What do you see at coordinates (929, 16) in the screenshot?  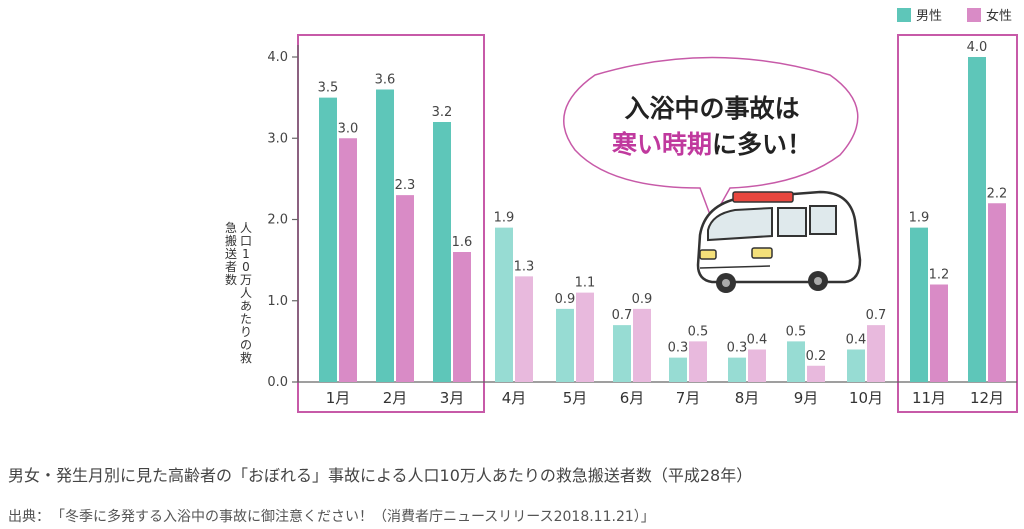 I see `legend-label-male: 男性` at bounding box center [929, 16].